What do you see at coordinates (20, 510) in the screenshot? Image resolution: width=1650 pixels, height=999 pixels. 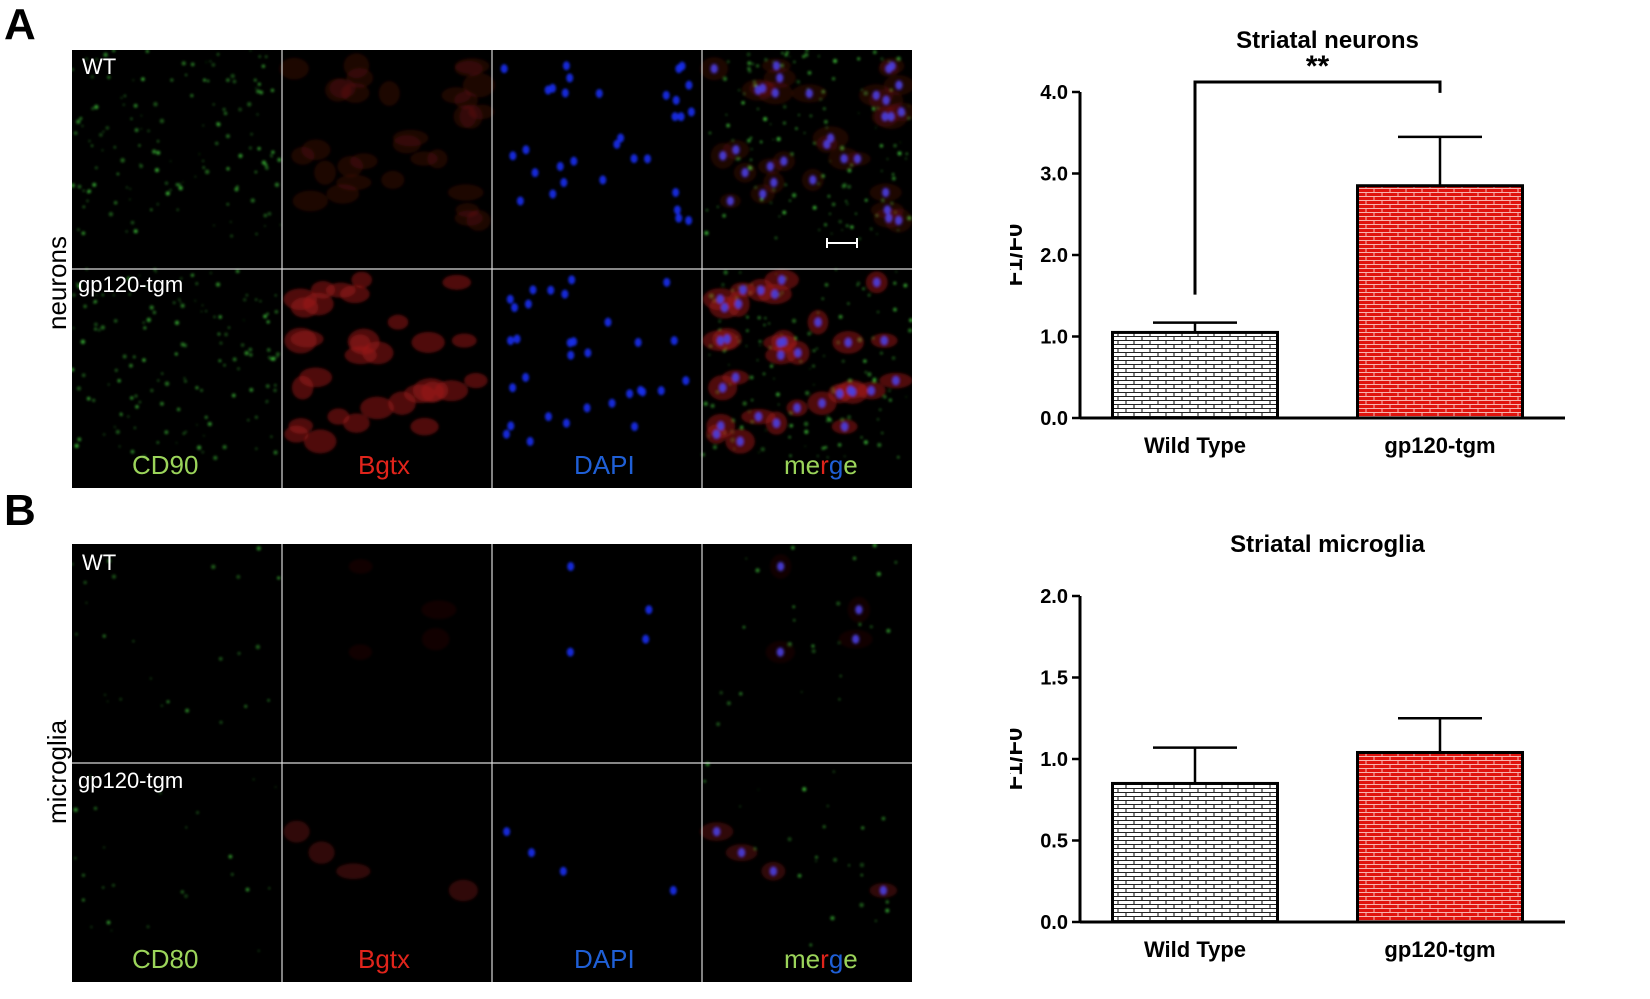 I see `panel-letter-b: B` at bounding box center [20, 510].